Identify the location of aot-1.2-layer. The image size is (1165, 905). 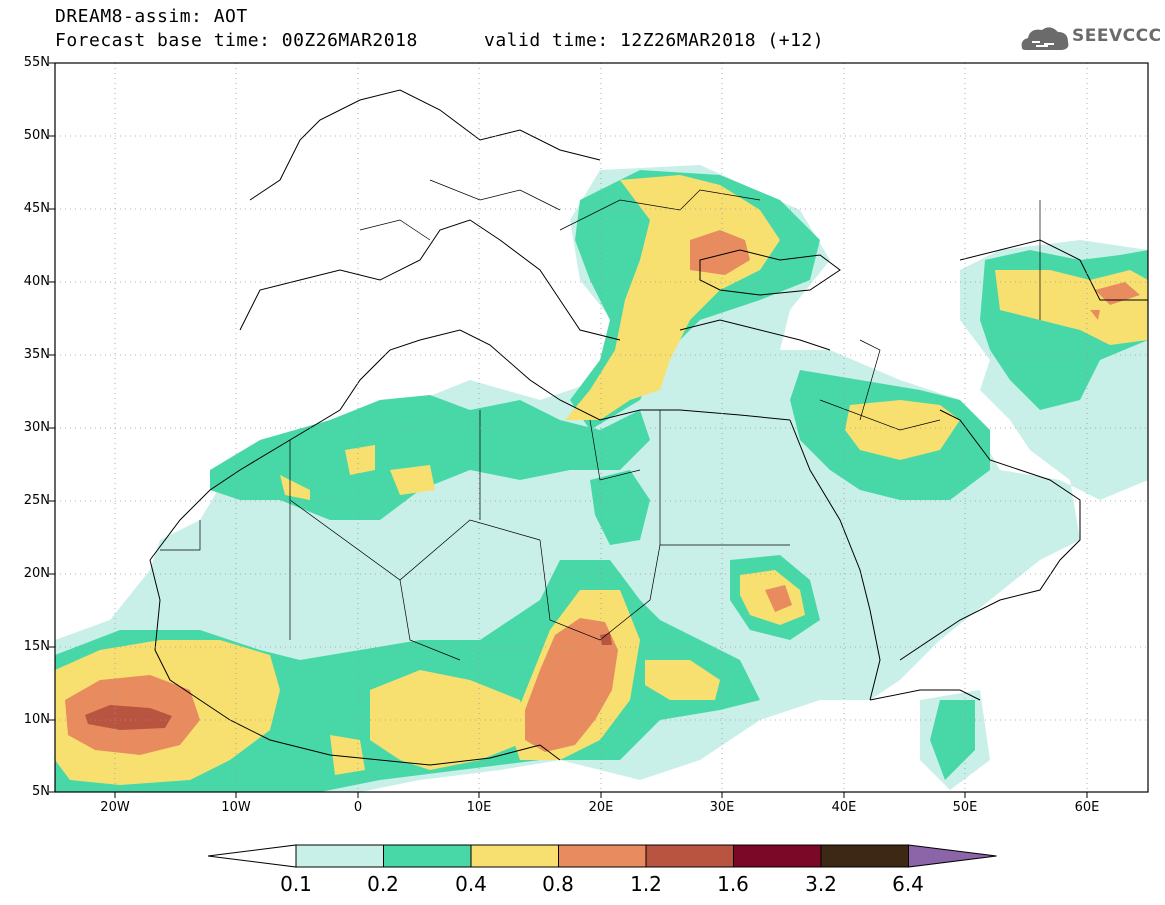
(348, 681).